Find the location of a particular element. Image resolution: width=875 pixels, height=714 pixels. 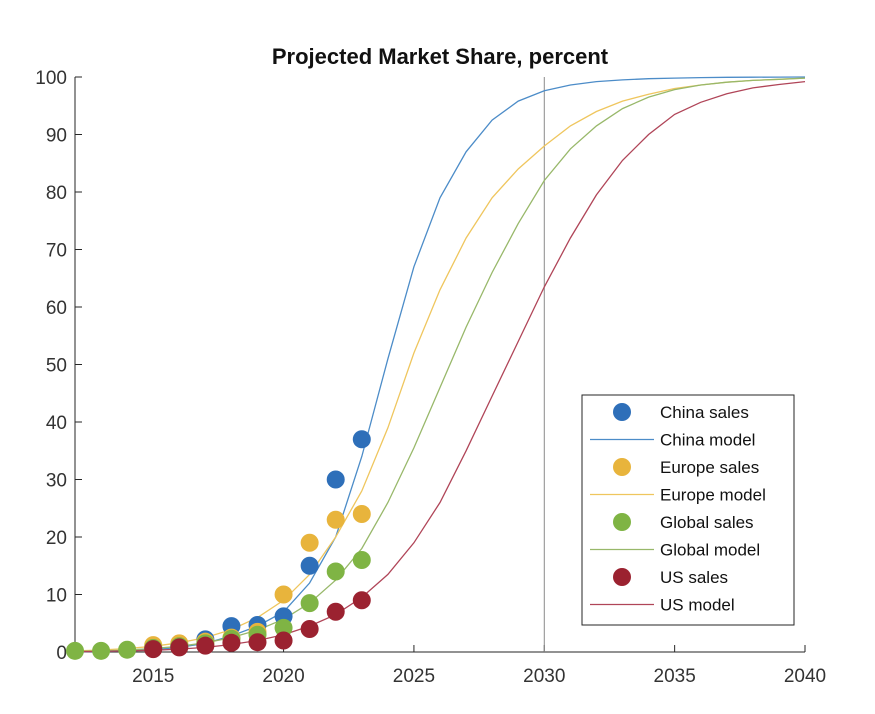

x-tick-label: 2025 is located at coordinates (414, 676).